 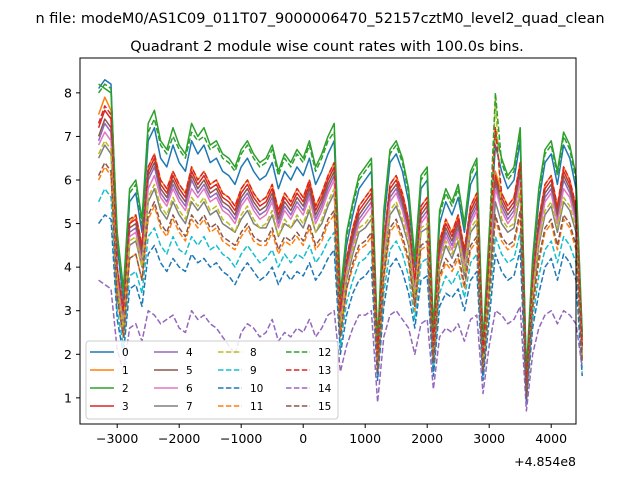 I want to click on y-tick-label: 8, so click(x=68, y=92).